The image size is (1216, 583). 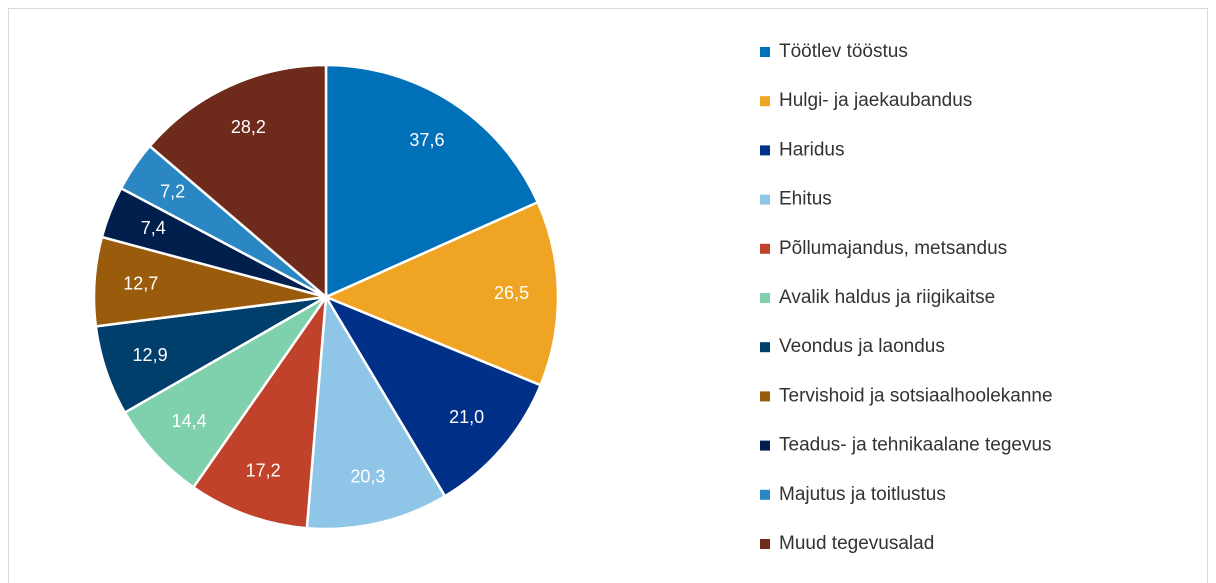 What do you see at coordinates (189, 421) in the screenshot?
I see `data-label: 14,4` at bounding box center [189, 421].